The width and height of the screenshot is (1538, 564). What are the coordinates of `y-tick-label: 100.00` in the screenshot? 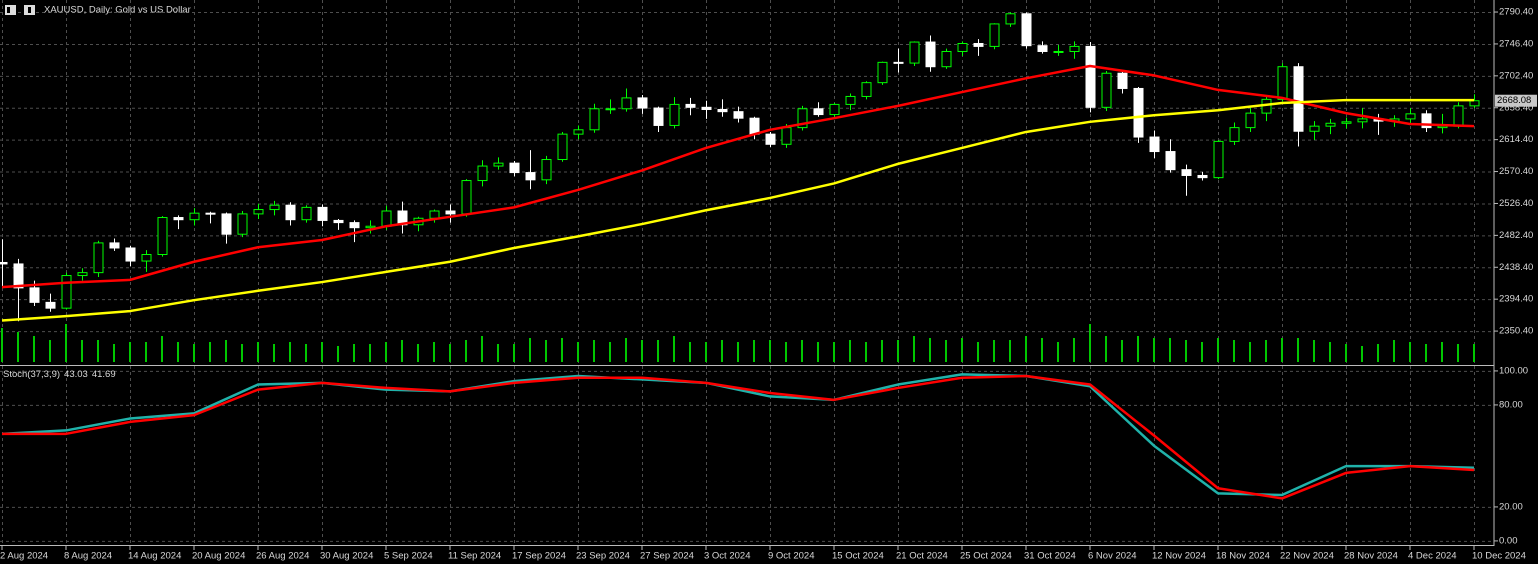 It's located at (1513, 370).